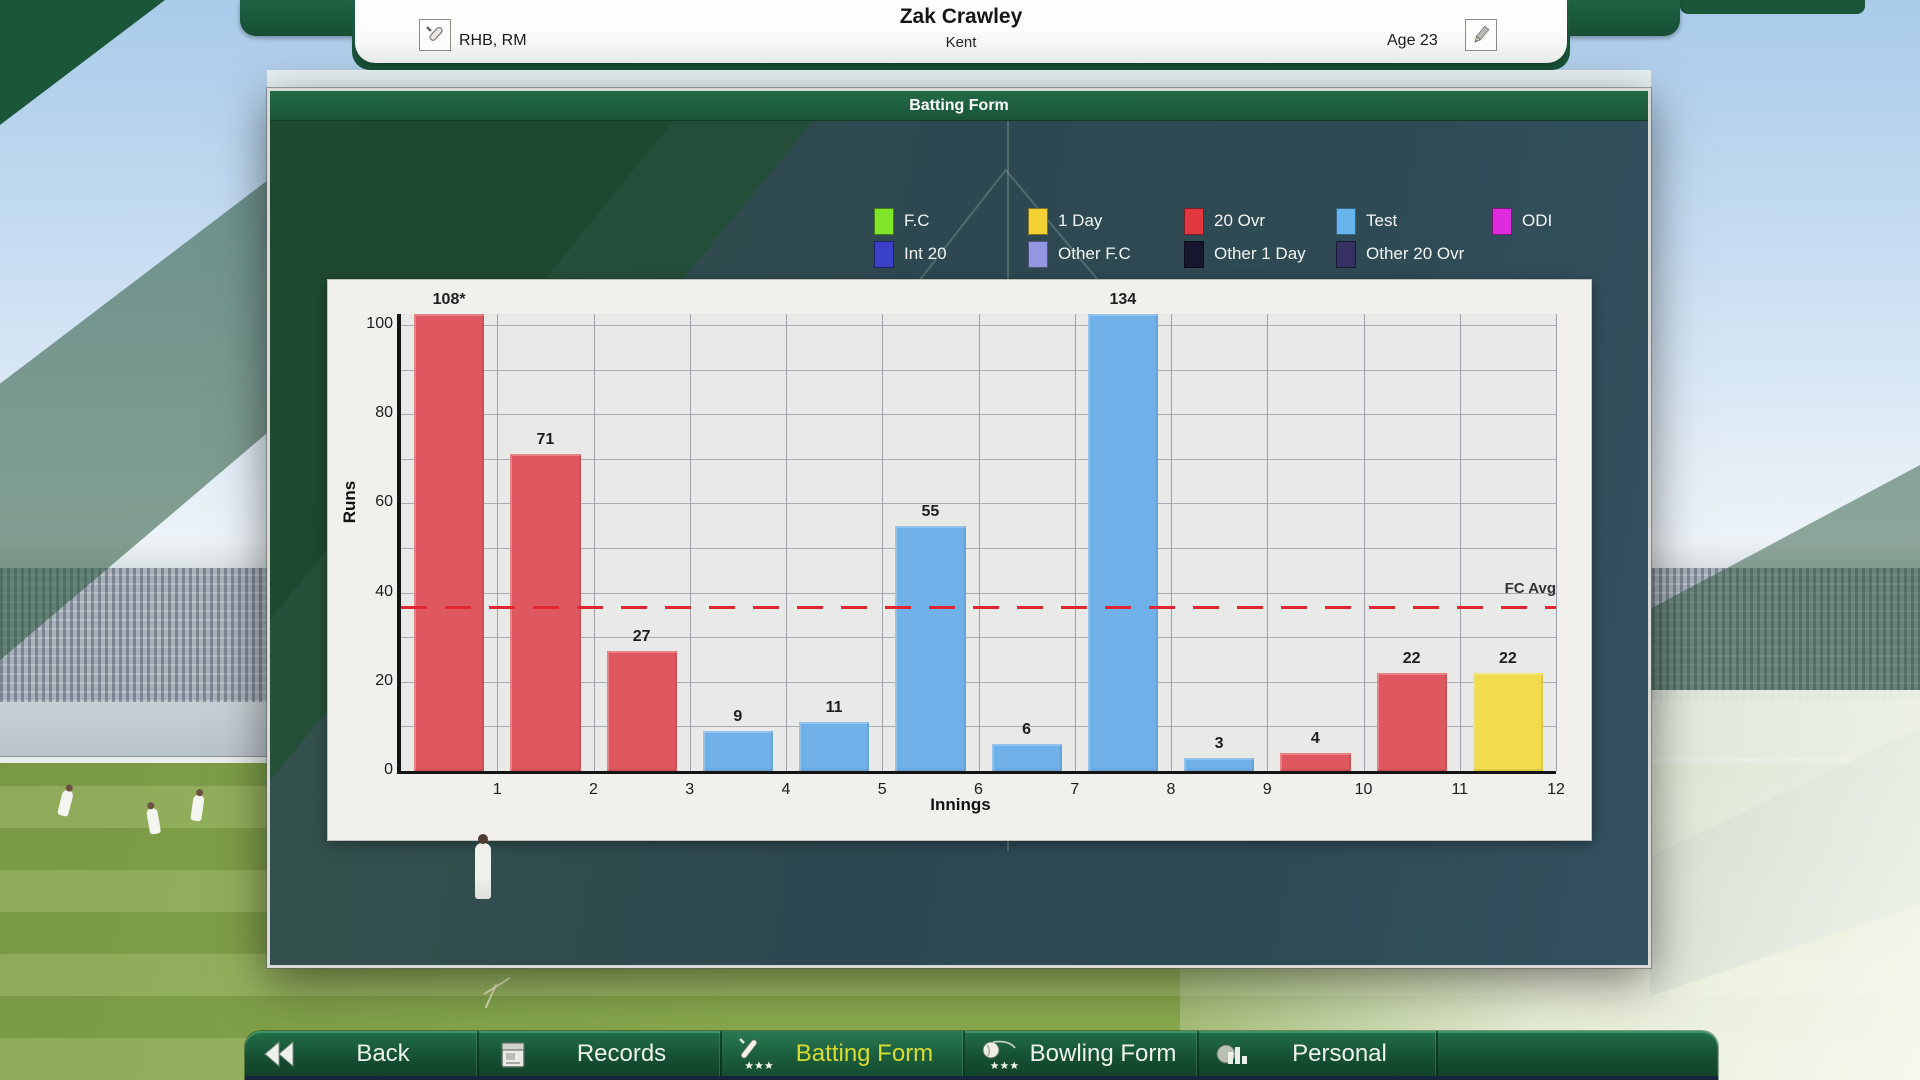 This screenshot has width=1920, height=1080. What do you see at coordinates (1103, 1053) in the screenshot?
I see `nav-bowling-form-label: Bowling Form` at bounding box center [1103, 1053].